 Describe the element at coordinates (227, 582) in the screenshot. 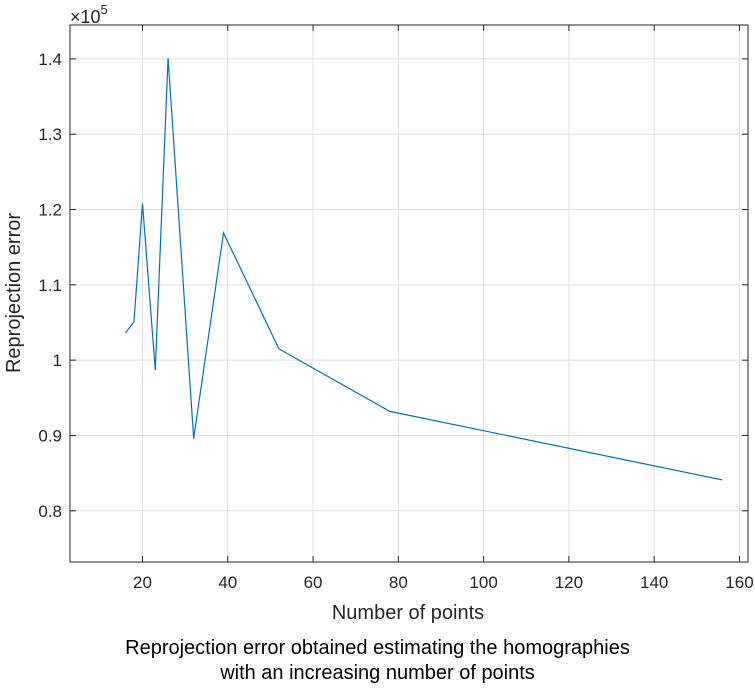

I see `x-tick-label: 40` at that location.